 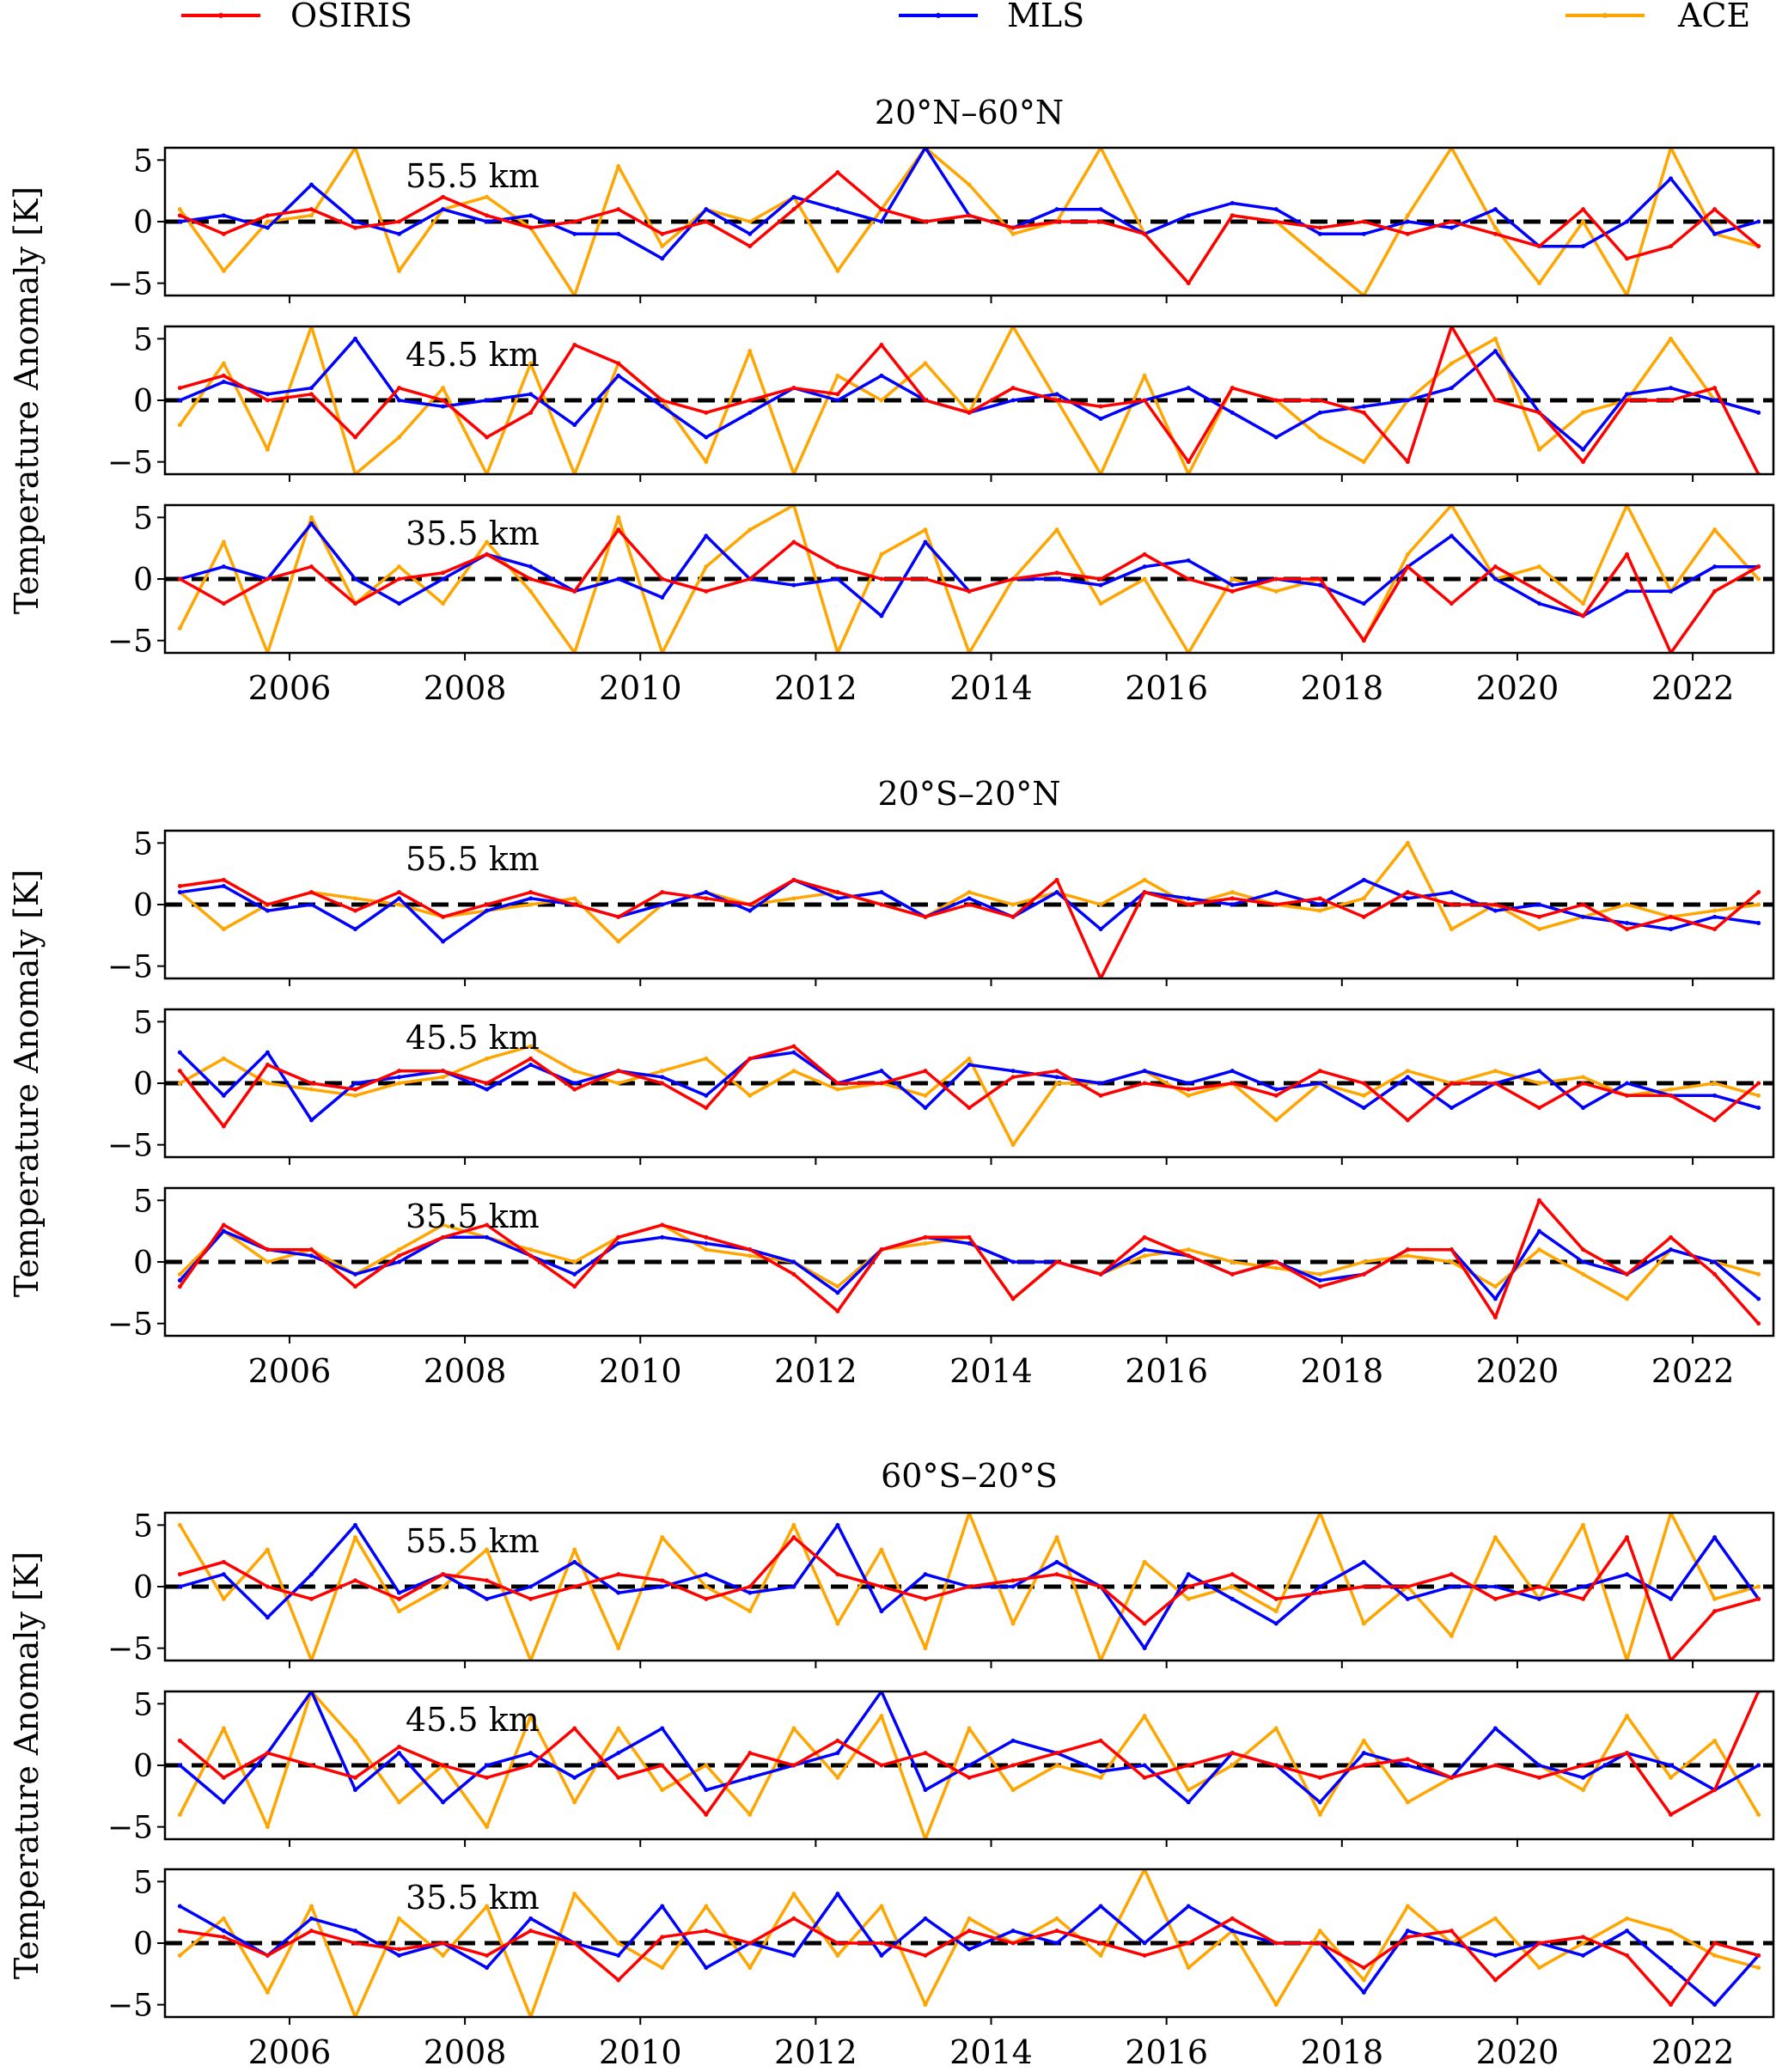 I want to click on y-tick-label: −5, so click(x=130, y=463).